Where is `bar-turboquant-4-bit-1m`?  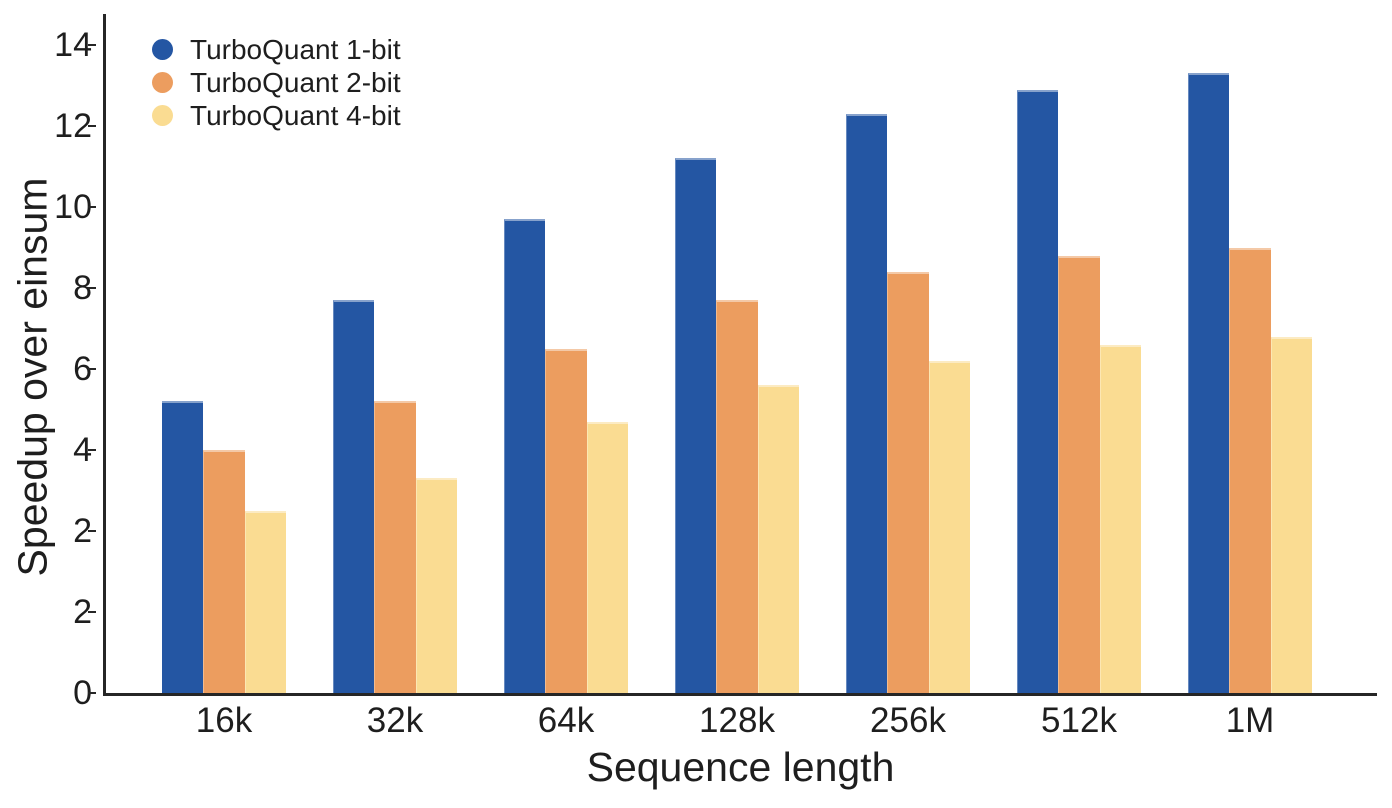
bar-turboquant-4-bit-1m is located at coordinates (1291, 514).